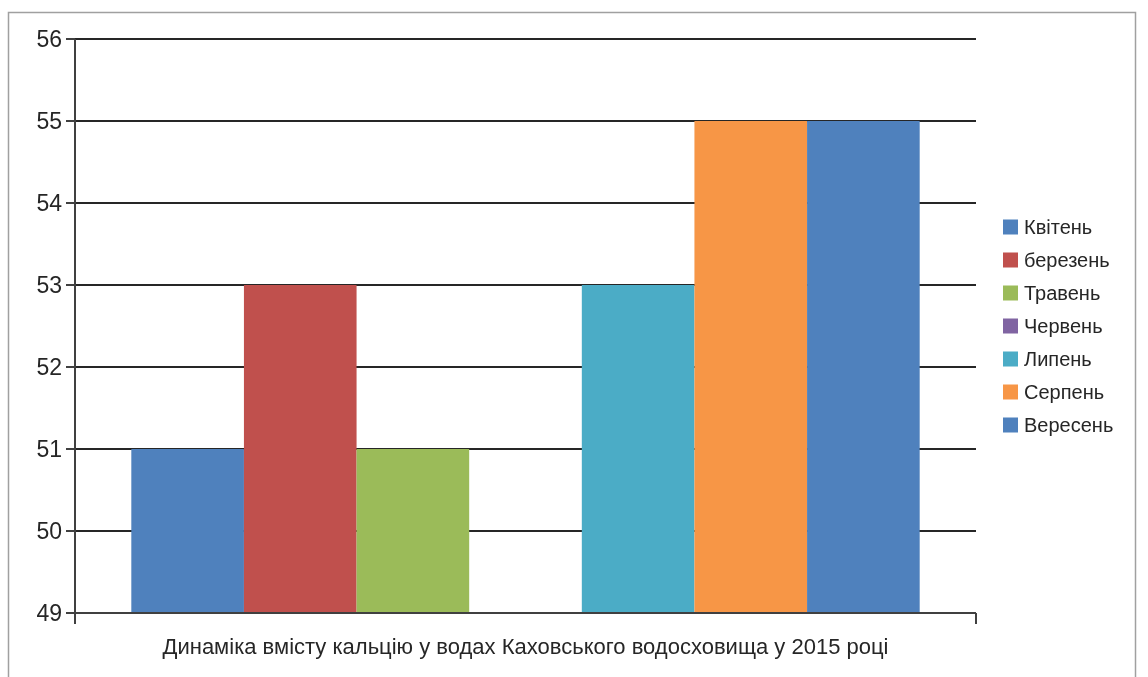  I want to click on legend-label: Вересень, so click(1069, 425).